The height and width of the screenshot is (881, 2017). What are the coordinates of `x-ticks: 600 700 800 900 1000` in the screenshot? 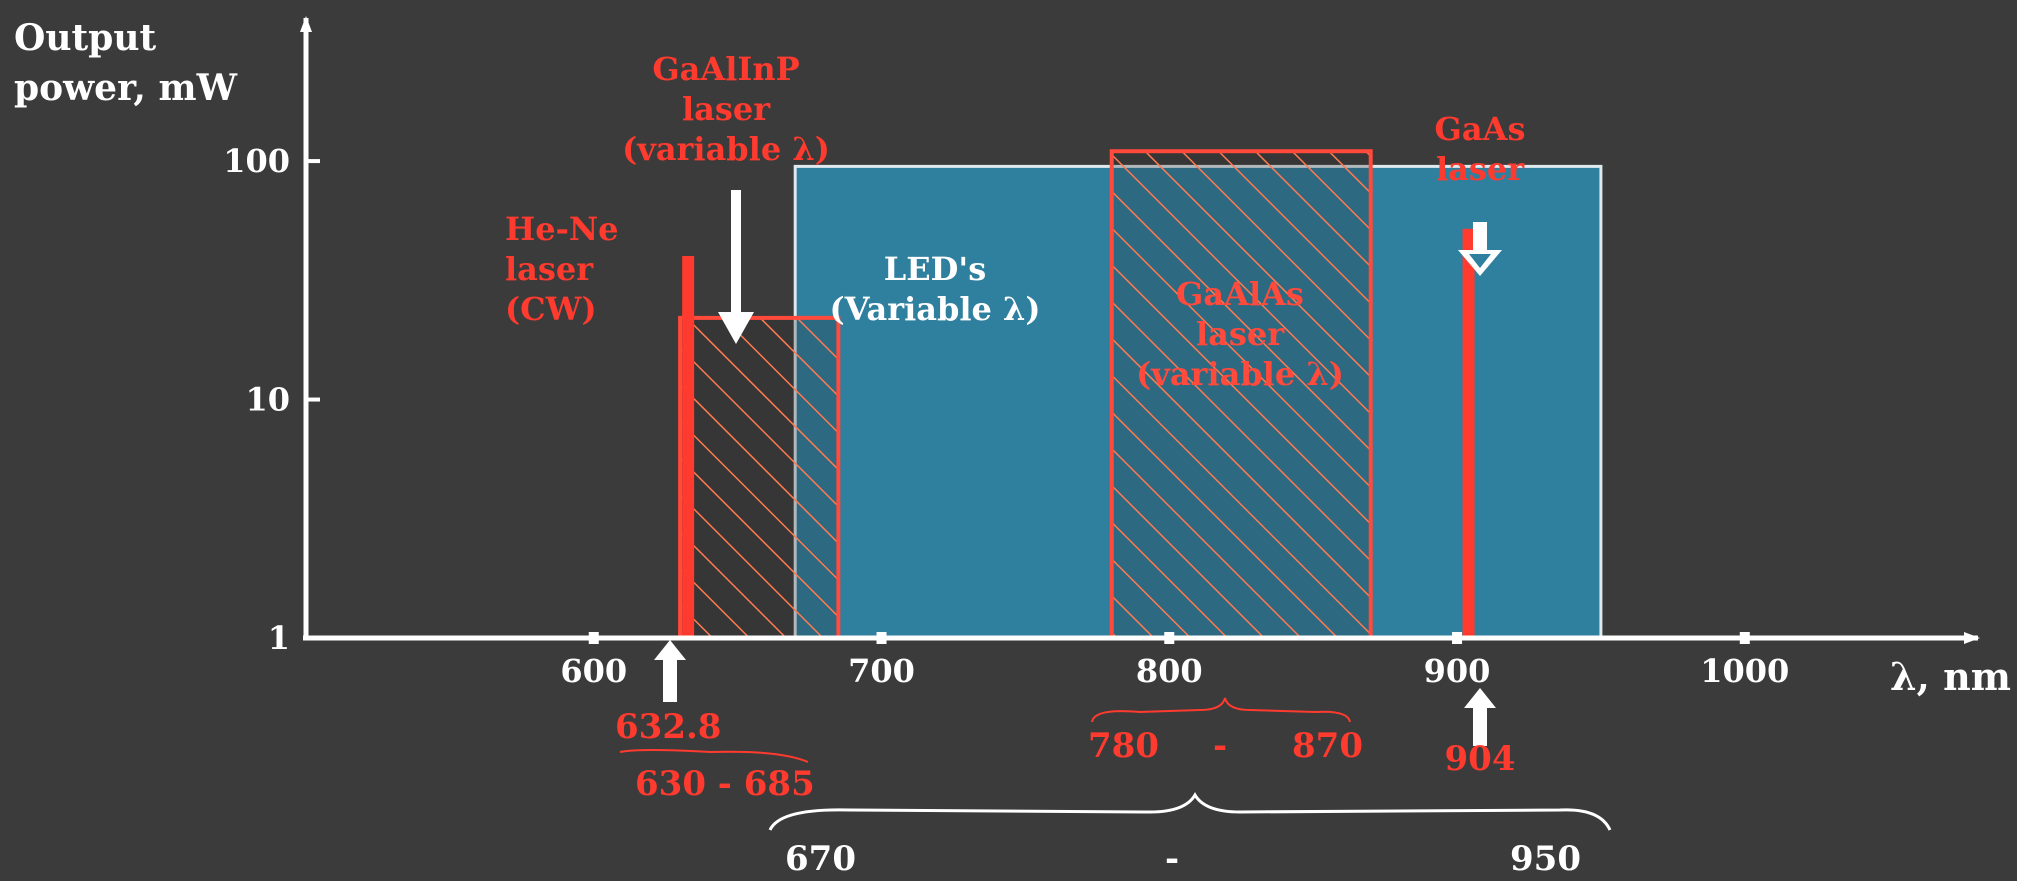 It's located at (1174, 661).